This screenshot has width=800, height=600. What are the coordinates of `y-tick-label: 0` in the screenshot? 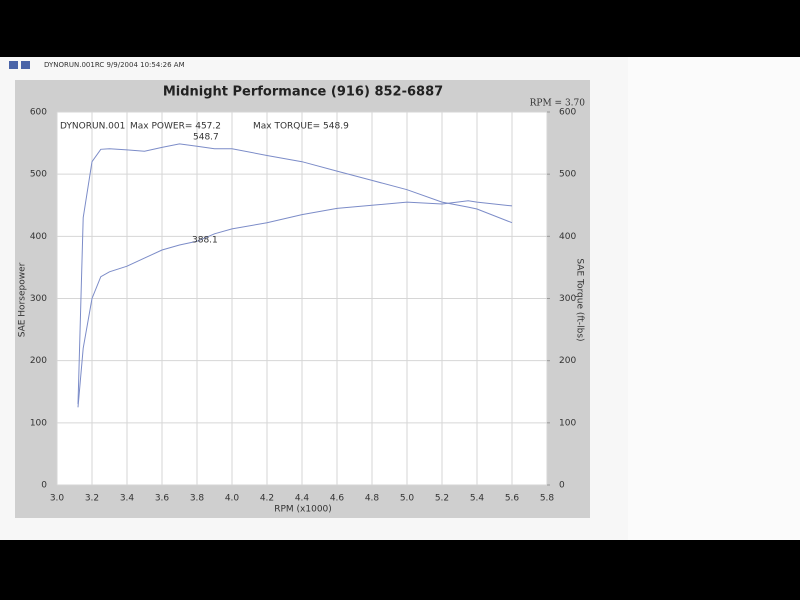 It's located at (44, 486).